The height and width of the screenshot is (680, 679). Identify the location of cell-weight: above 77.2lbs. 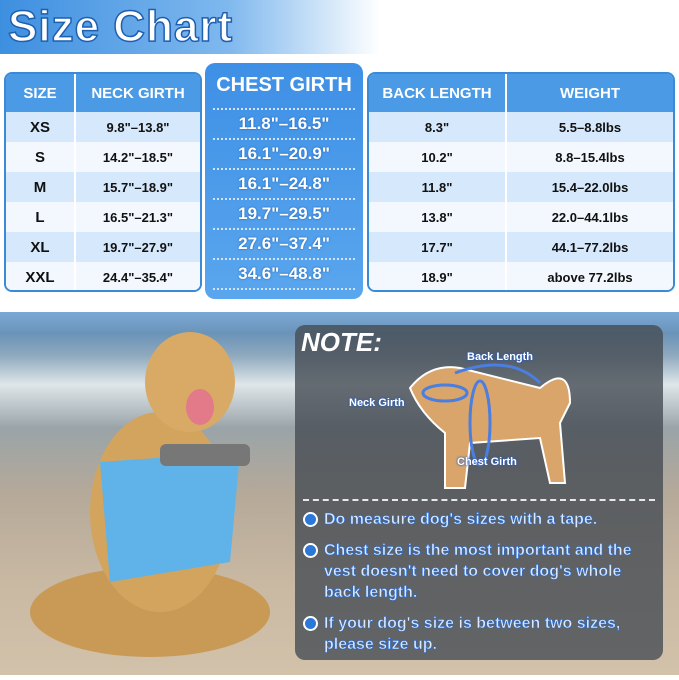
(590, 277).